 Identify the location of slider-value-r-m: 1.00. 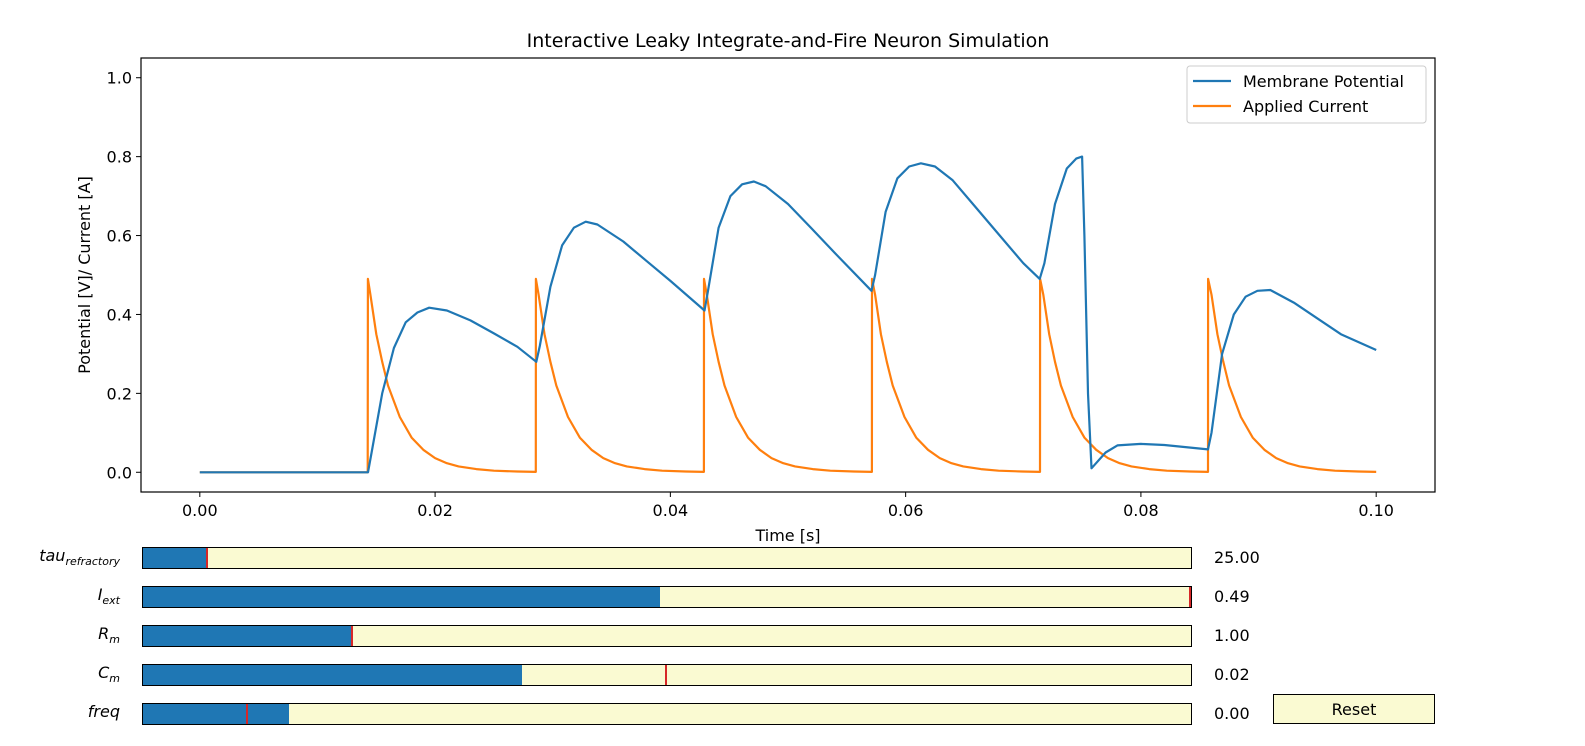
(1232, 635).